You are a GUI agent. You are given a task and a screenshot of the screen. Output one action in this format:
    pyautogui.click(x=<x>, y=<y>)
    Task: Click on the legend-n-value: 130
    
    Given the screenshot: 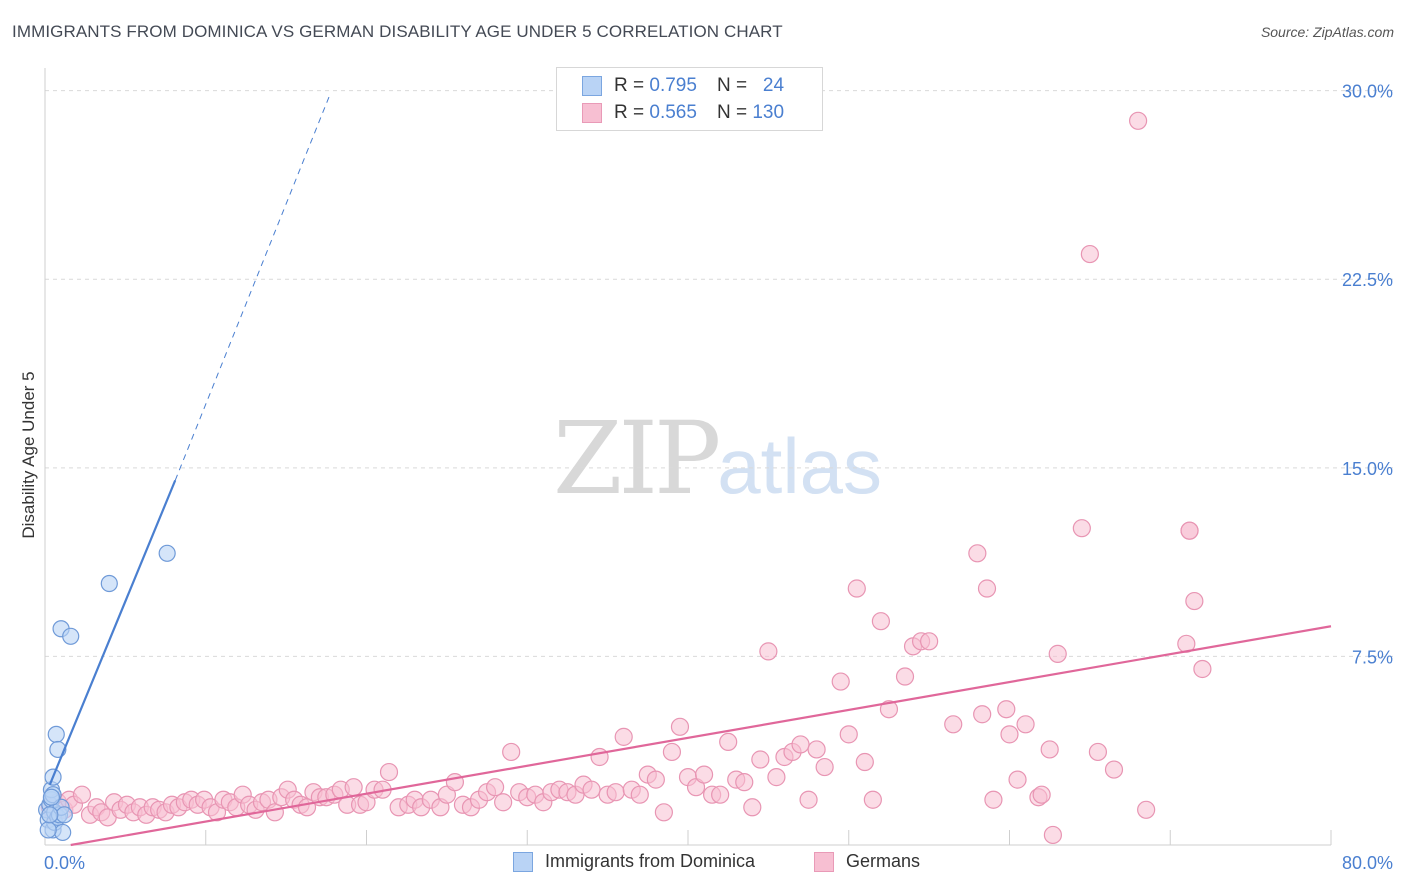 What is the action you would take?
    pyautogui.click(x=768, y=112)
    